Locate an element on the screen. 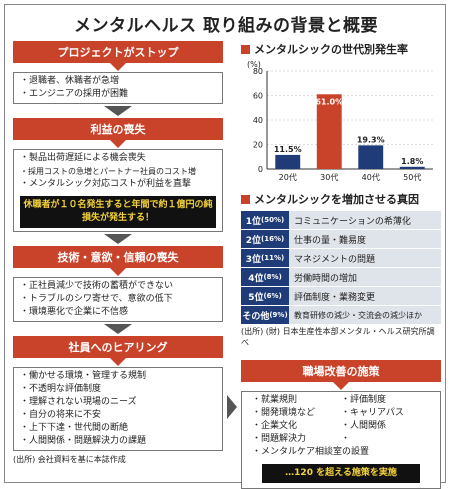  list-item: 働かせる環境・管理する規制 is located at coordinates (118, 376).